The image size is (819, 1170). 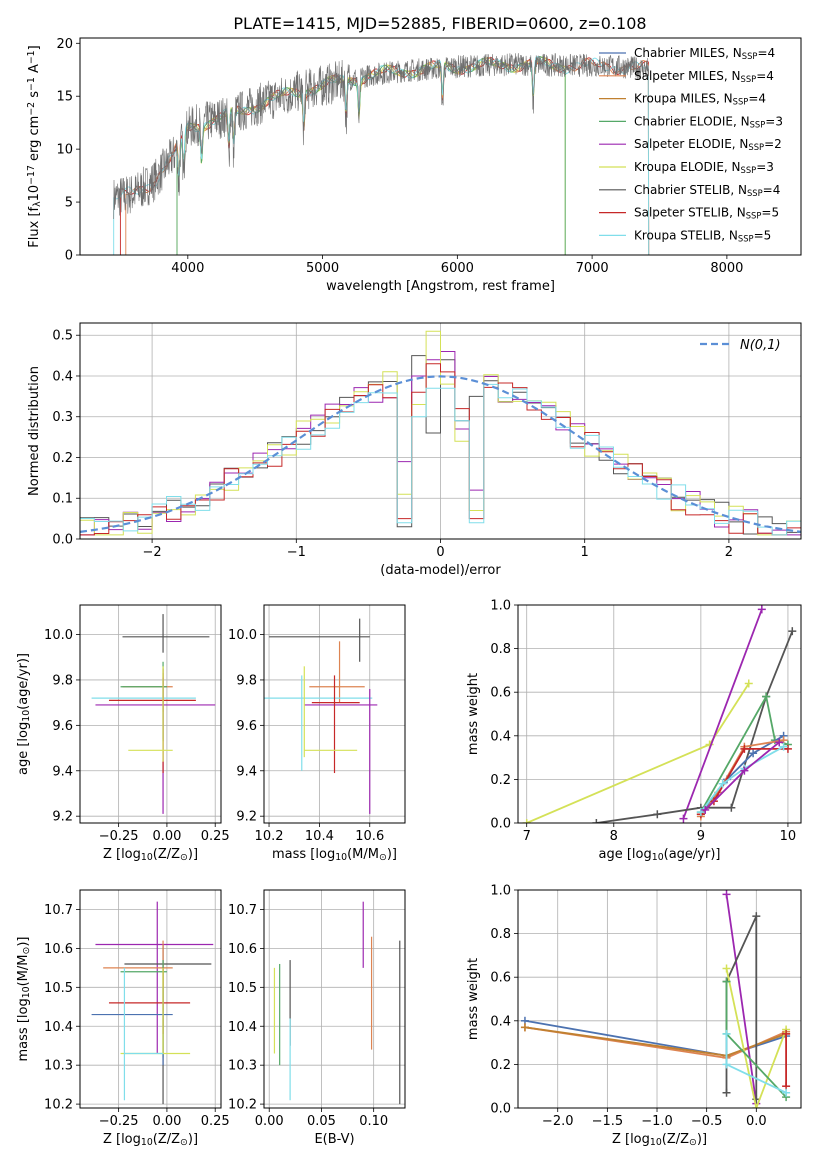 What do you see at coordinates (585, 552) in the screenshot?
I see `x-tick-label: 1` at bounding box center [585, 552].